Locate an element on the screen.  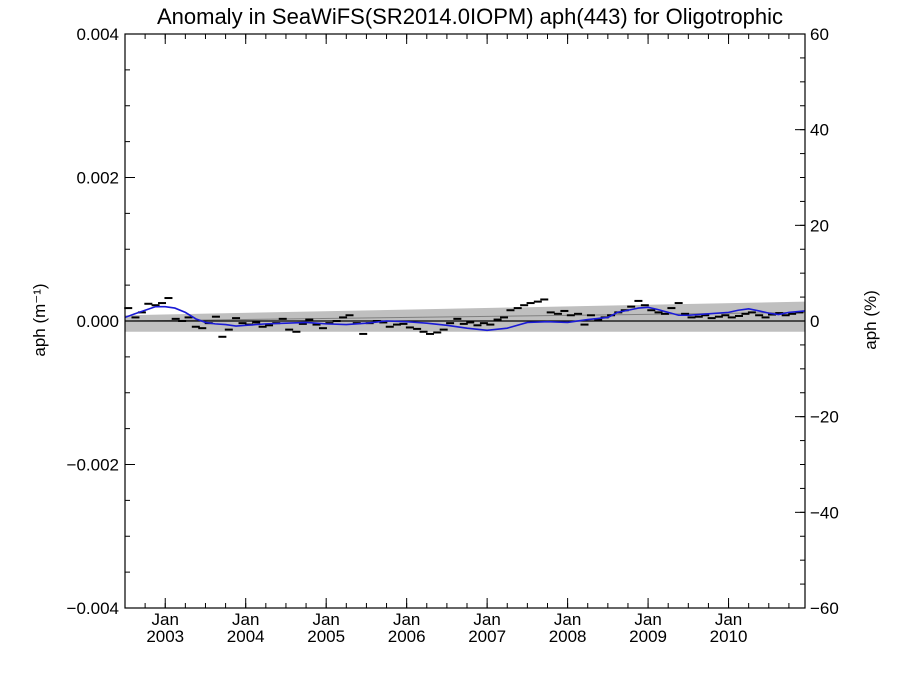
y-tick-label-right: 0 is located at coordinates (814, 321).